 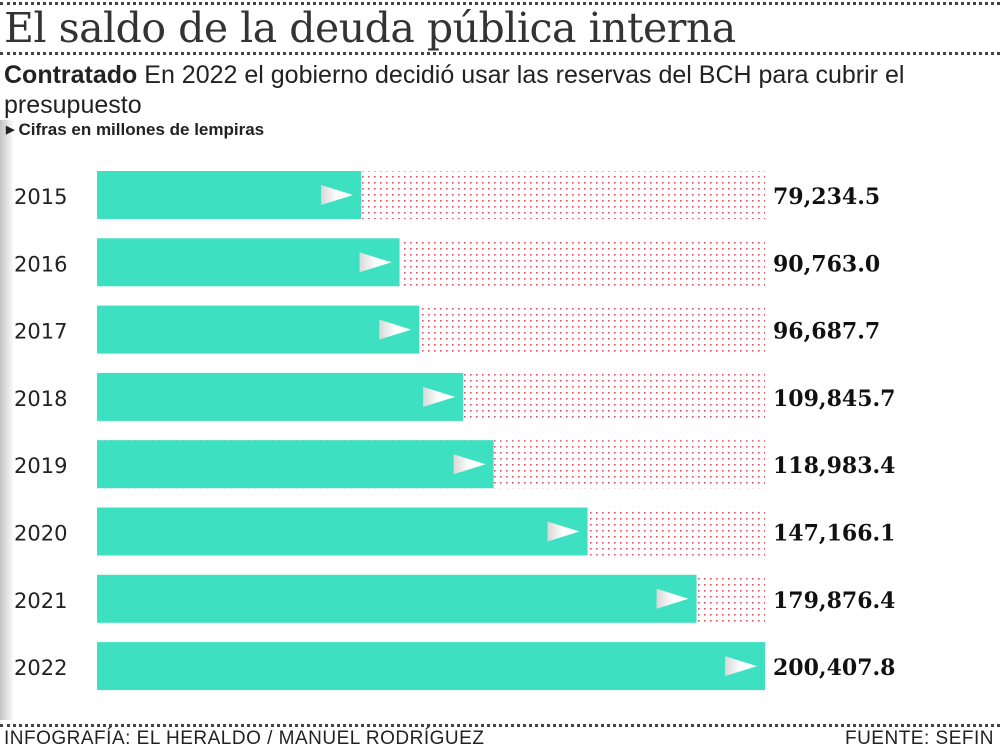 What do you see at coordinates (10, 130) in the screenshot?
I see `triangle-icon: ▶` at bounding box center [10, 130].